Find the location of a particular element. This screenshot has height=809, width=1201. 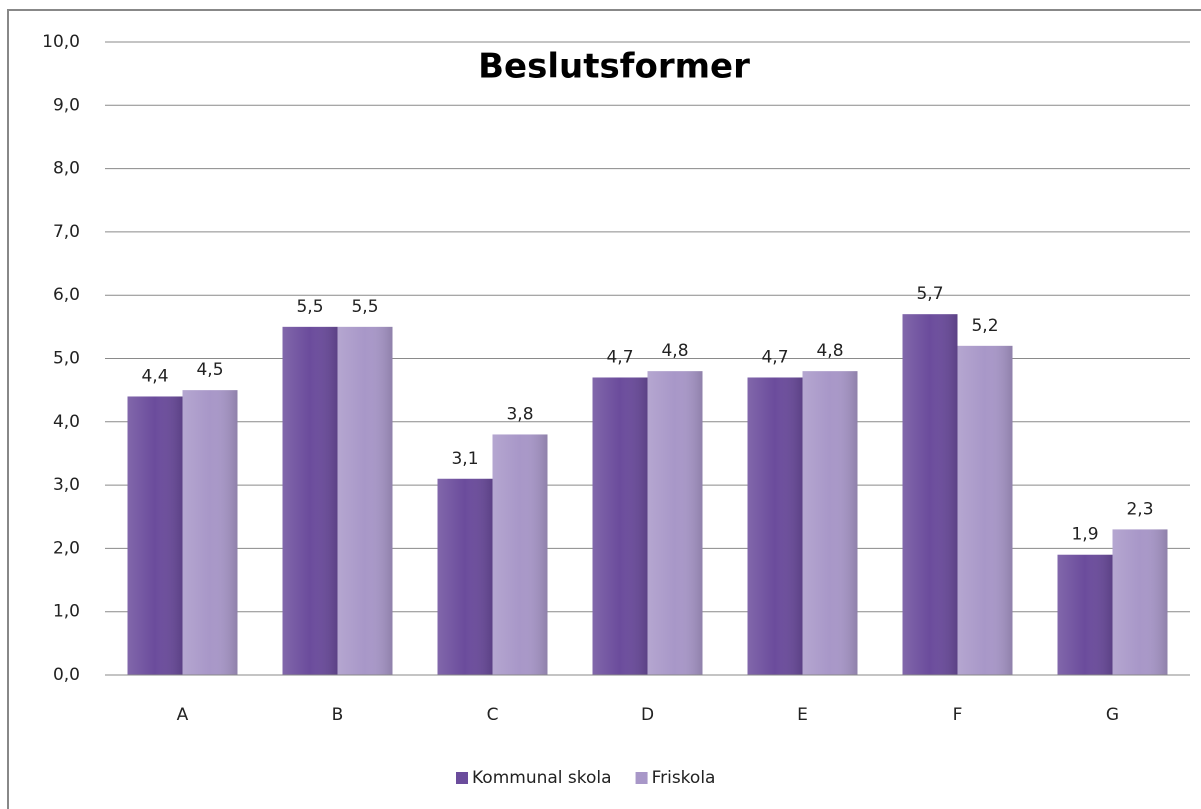

value-label: 3,8 is located at coordinates (519, 414).